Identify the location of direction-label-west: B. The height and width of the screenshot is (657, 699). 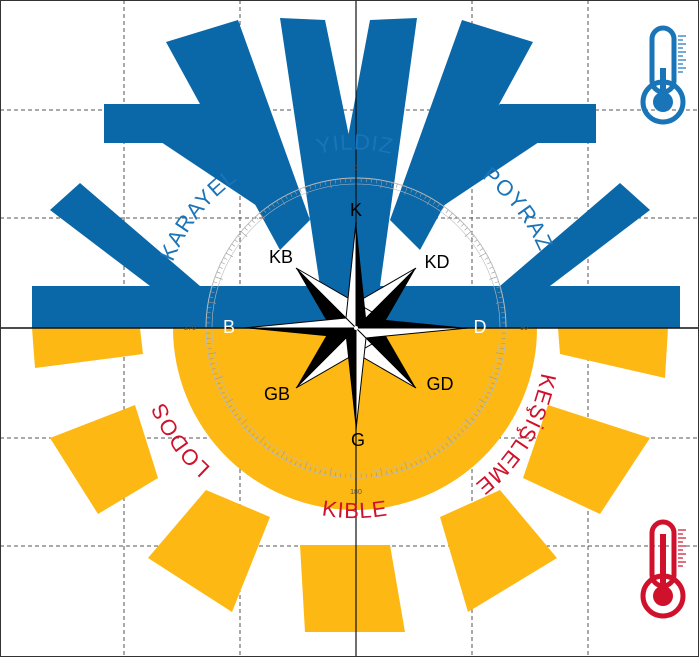
(229, 327).